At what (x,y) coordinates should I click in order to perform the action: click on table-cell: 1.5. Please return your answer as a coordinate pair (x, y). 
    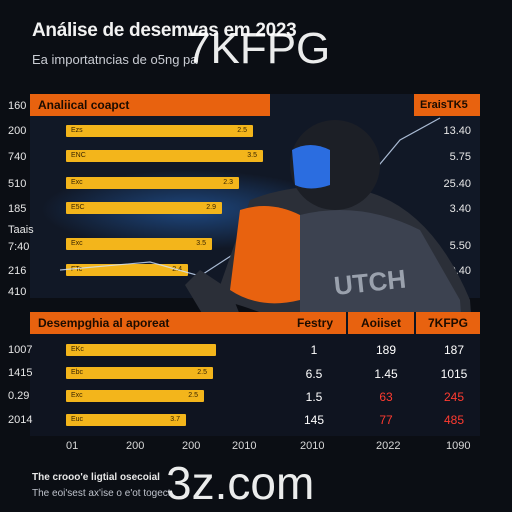
    Looking at the image, I should click on (314, 397).